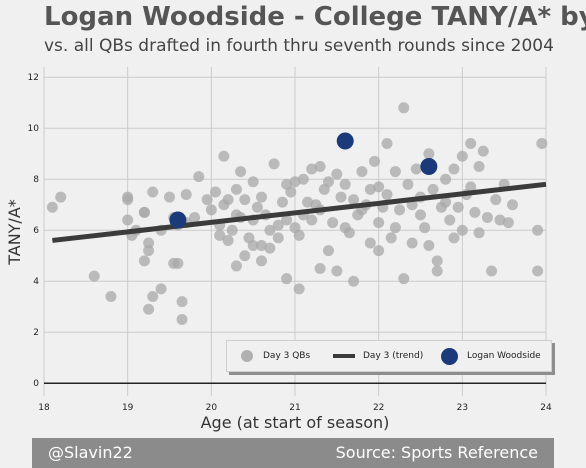 This screenshot has height=468, width=586. What do you see at coordinates (14, 232) in the screenshot?
I see `y-axis-label: TANY/A*` at bounding box center [14, 232].